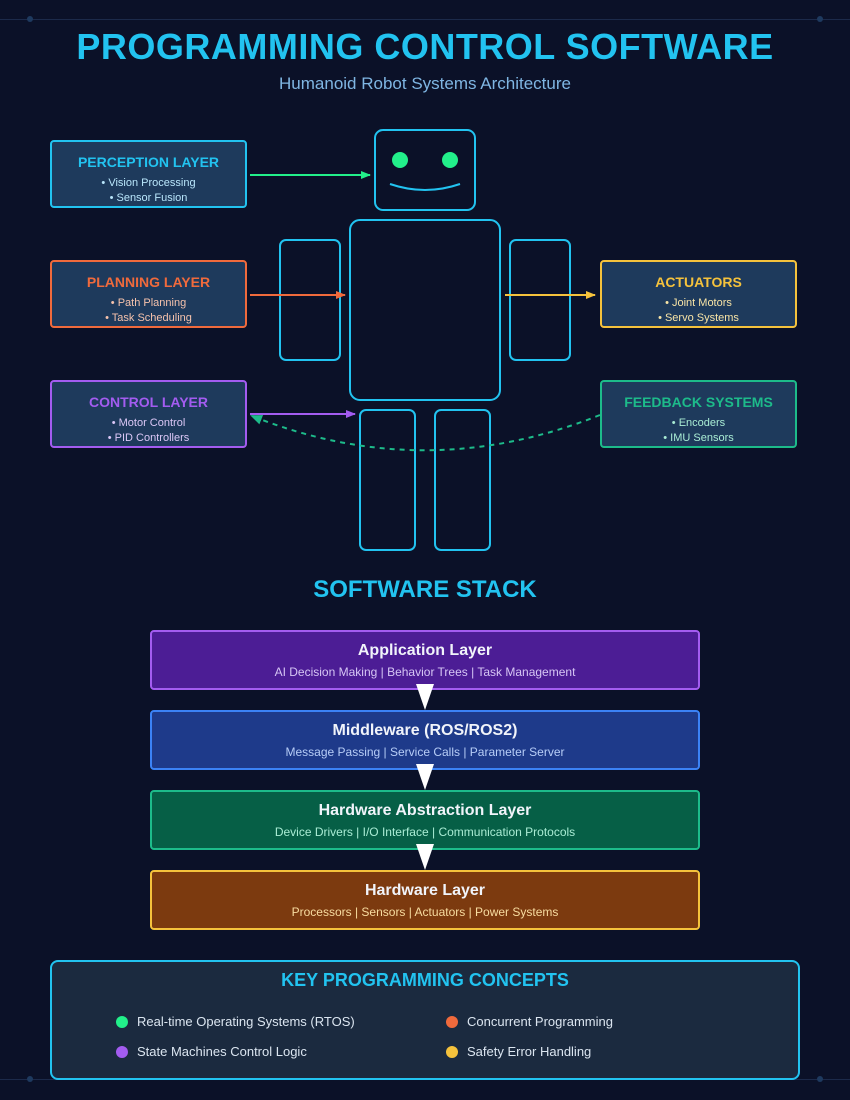  I want to click on stack-layer-title: Application Layer, so click(425, 650).